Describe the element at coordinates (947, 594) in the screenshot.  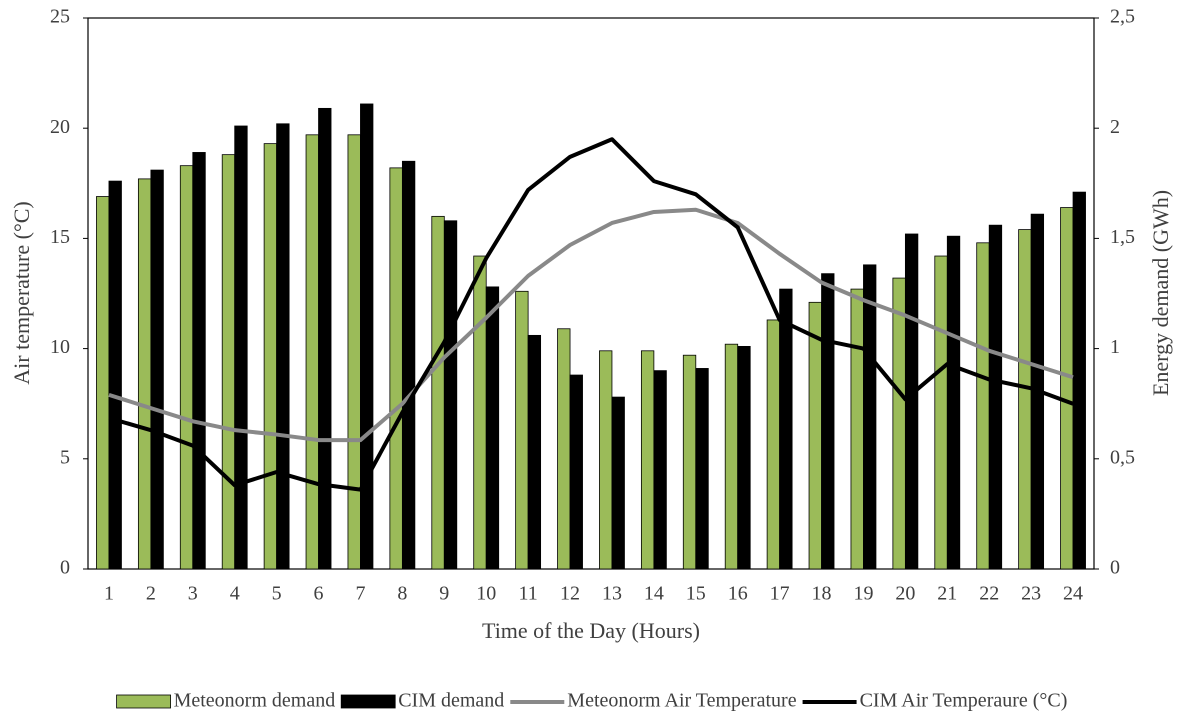
I see `x-tick-label: 21` at that location.